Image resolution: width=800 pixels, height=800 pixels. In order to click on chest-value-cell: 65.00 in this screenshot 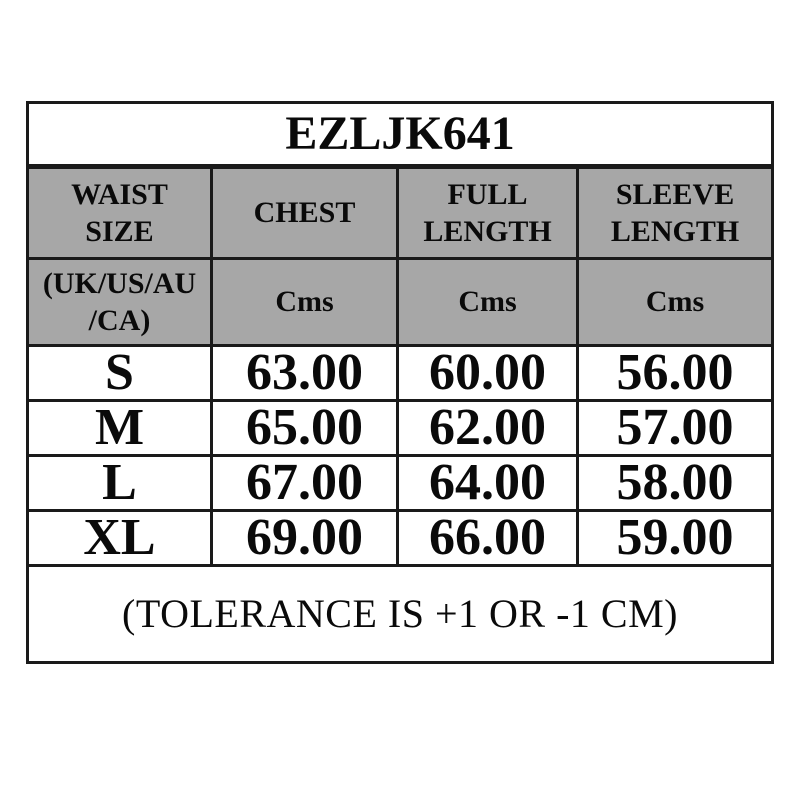, I will do `click(304, 428)`.